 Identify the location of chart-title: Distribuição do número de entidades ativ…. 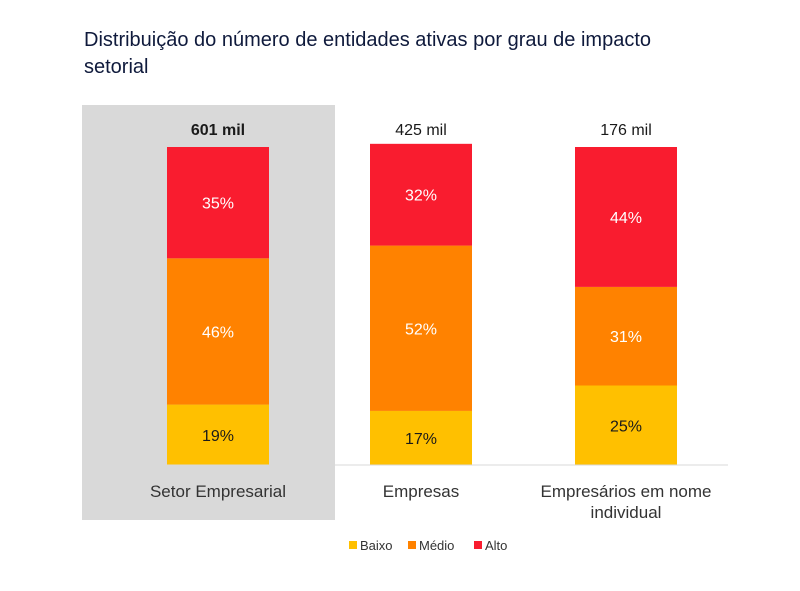
(367, 53).